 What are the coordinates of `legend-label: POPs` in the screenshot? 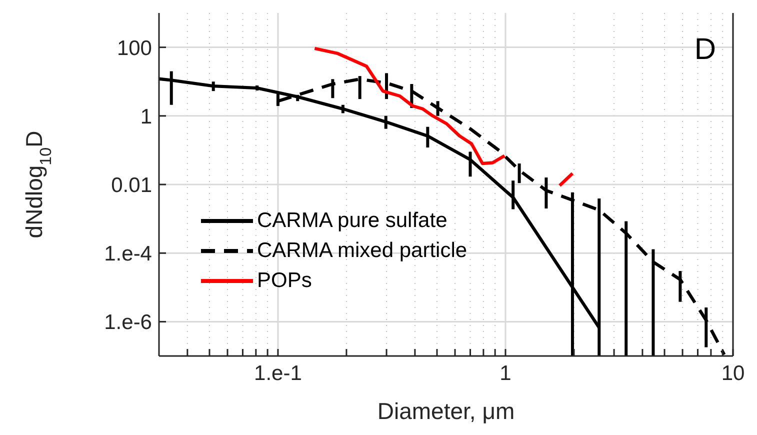 It's located at (284, 281).